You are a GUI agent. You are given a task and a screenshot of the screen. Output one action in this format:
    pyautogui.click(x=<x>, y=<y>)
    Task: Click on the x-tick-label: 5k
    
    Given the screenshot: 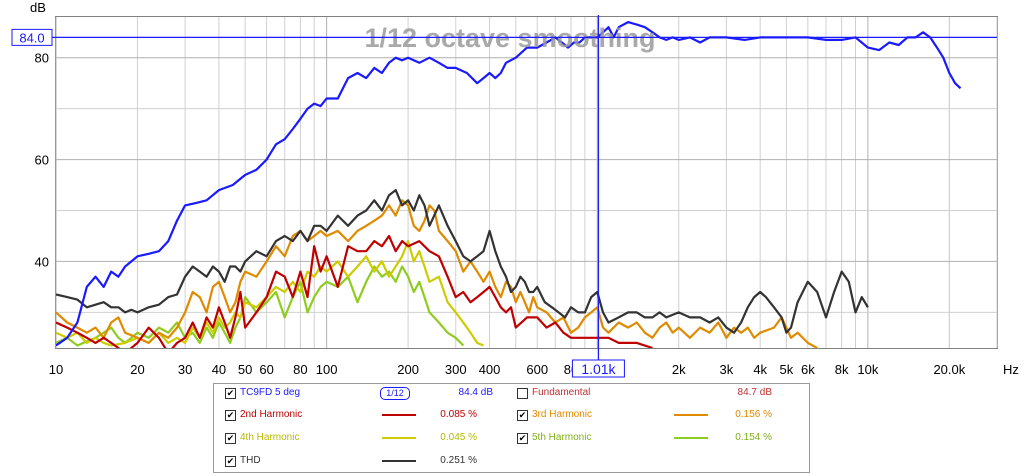 What is the action you would take?
    pyautogui.click(x=787, y=369)
    